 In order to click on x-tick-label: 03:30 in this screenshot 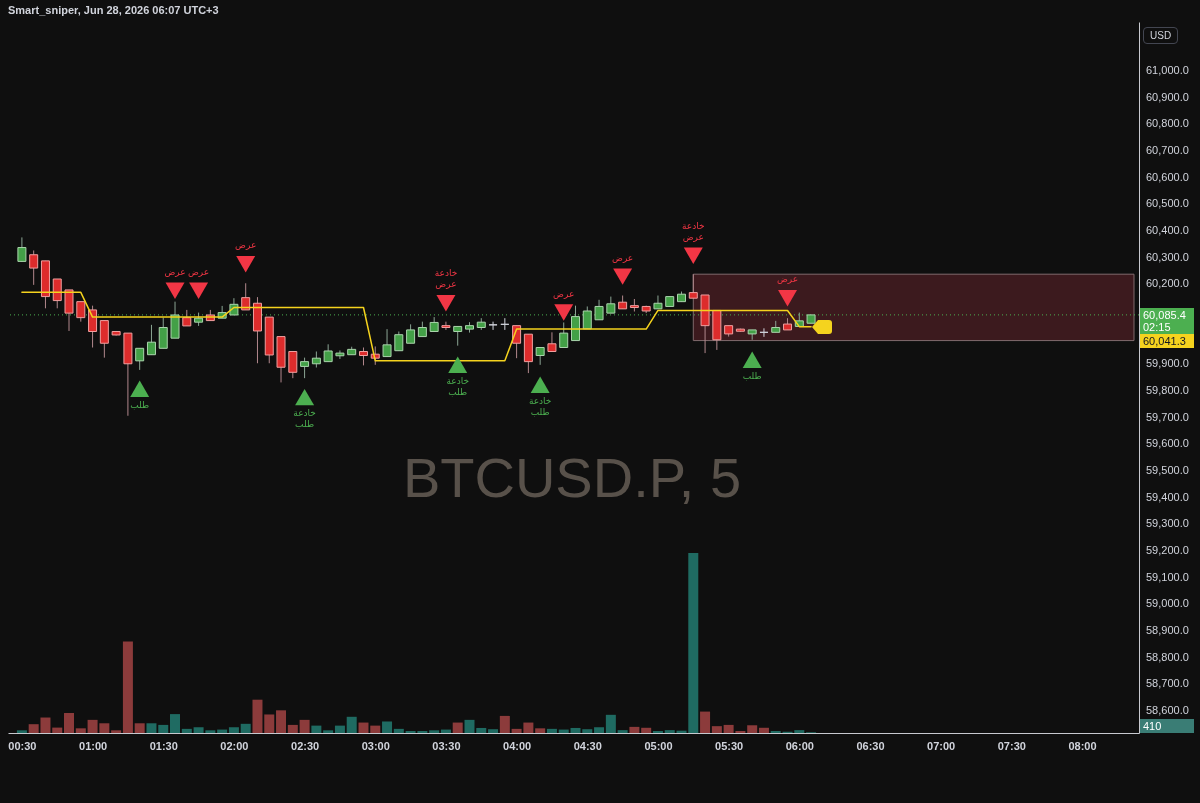, I will do `click(446, 745)`.